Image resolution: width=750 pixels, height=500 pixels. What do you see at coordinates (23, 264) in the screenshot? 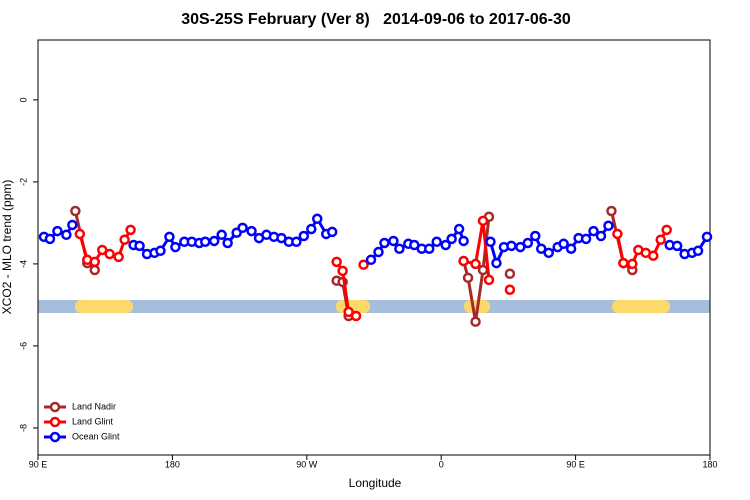
I see `y-tick-label: -4` at bounding box center [23, 264].